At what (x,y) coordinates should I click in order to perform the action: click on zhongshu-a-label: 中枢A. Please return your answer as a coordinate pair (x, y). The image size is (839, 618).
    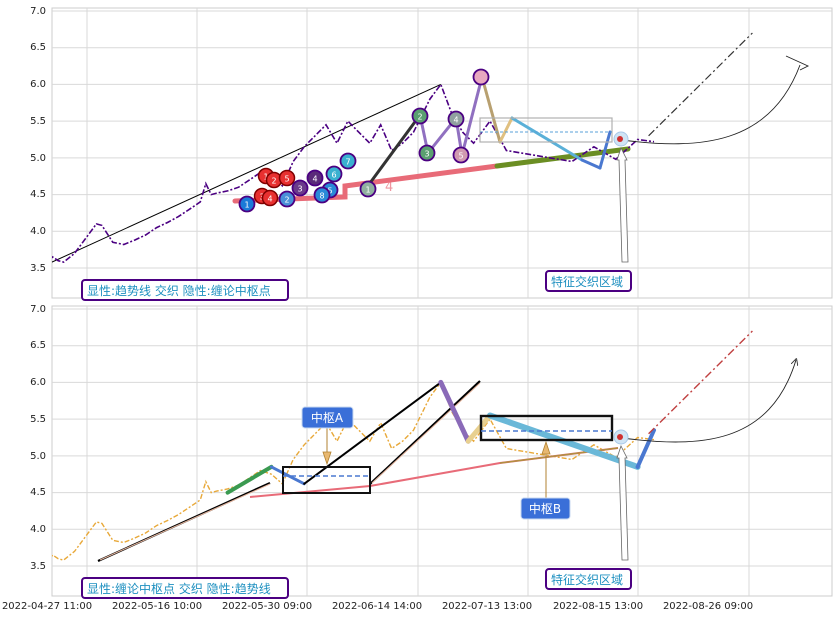
    Looking at the image, I should click on (327, 417).